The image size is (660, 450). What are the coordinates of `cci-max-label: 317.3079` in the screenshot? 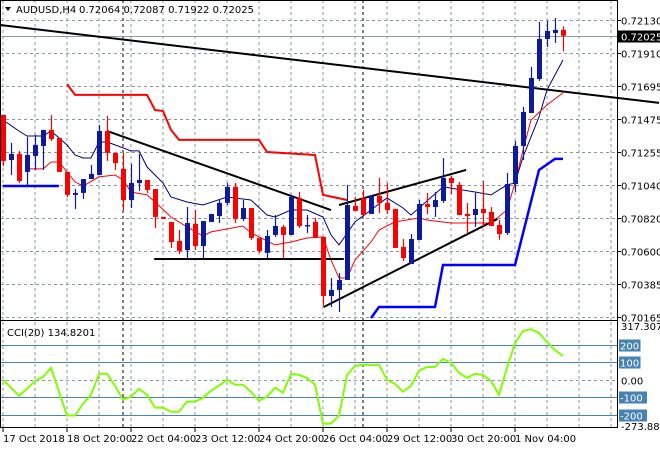 It's located at (640, 327).